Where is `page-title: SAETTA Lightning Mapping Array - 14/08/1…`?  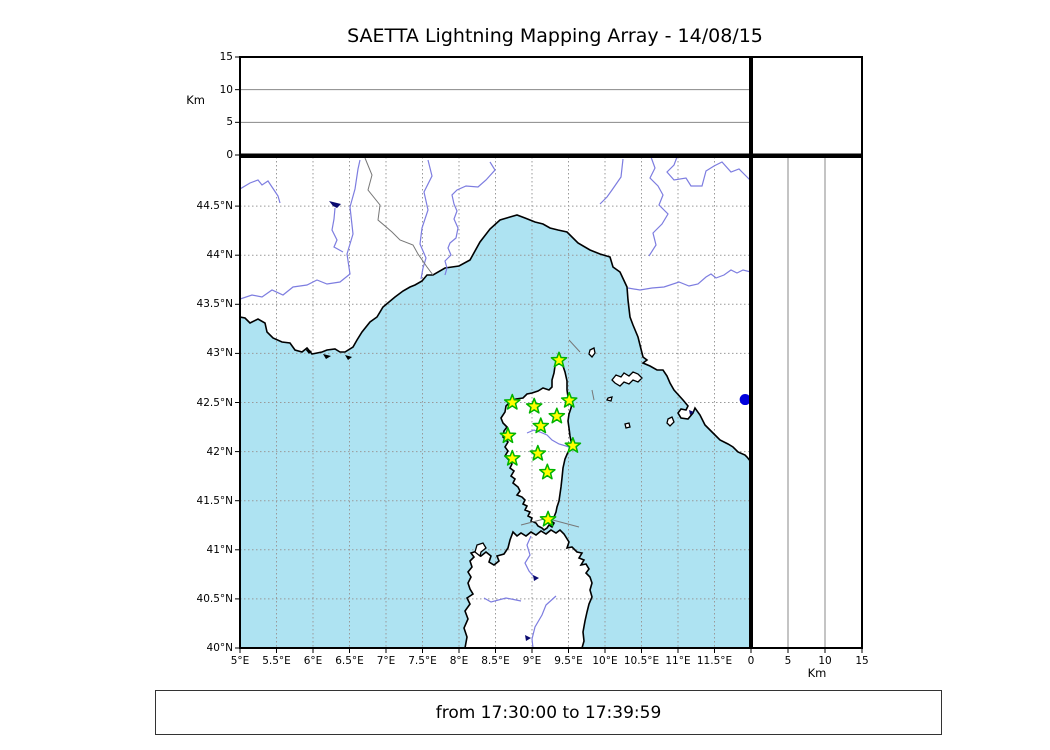
page-title: SAETTA Lightning Mapping Array - 14/08/1… is located at coordinates (555, 36).